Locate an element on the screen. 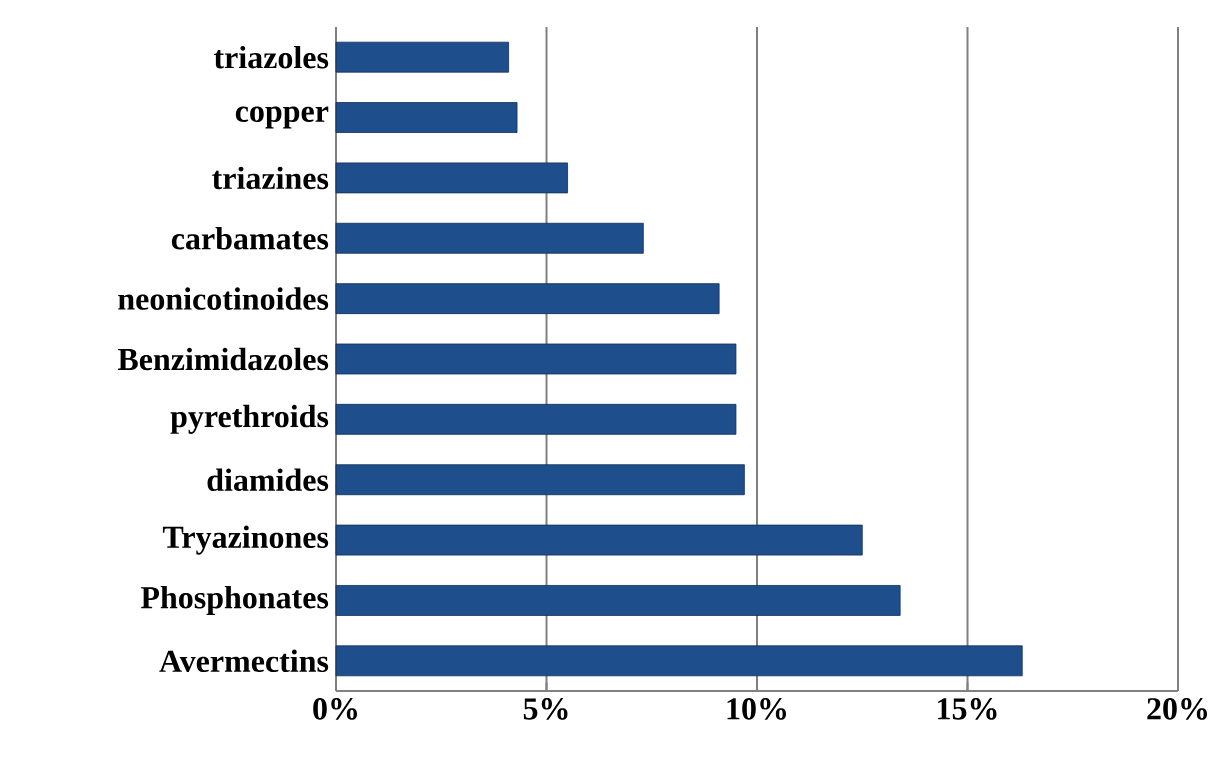 Image resolution: width=1220 pixels, height=763 pixels. y-tick-label: Tryazinones is located at coordinates (245, 540).